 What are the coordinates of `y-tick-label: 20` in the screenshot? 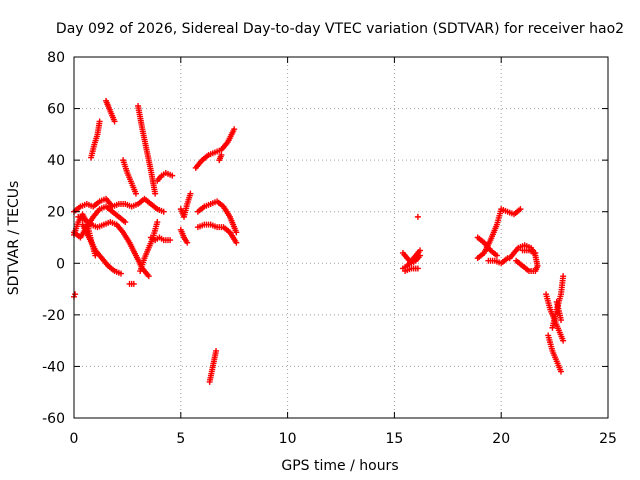 It's located at (56, 213).